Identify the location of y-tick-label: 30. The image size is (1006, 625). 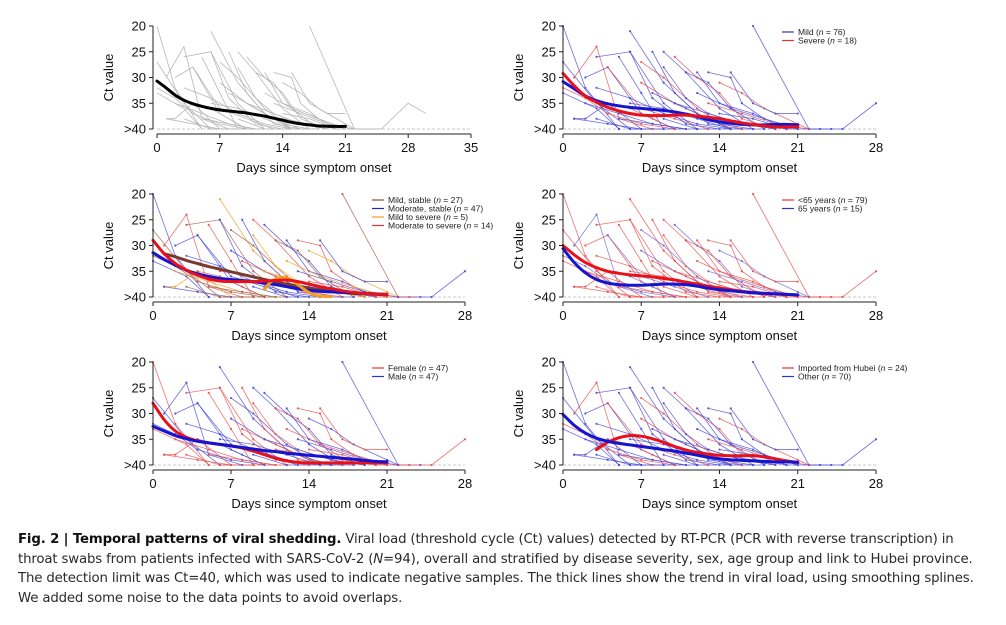
(139, 245).